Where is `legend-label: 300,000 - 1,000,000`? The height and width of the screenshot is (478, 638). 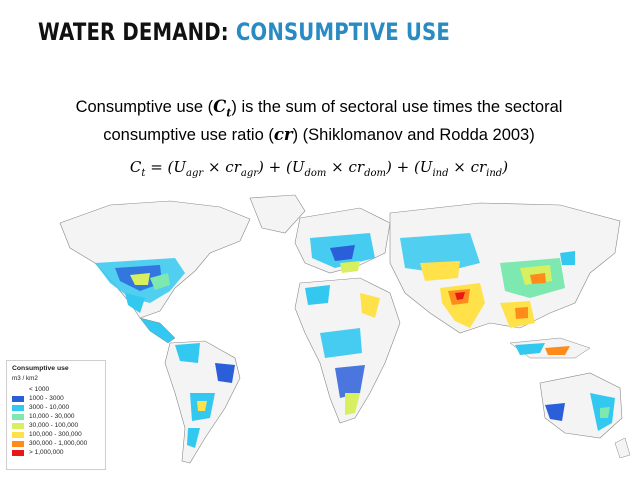 legend-label: 300,000 - 1,000,000 is located at coordinates (58, 443).